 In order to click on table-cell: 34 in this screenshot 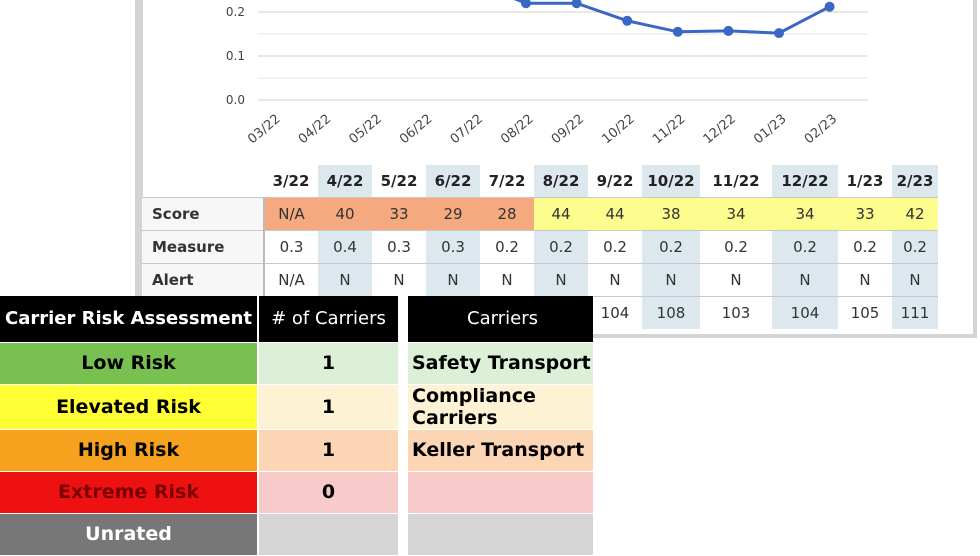, I will do `click(805, 214)`.